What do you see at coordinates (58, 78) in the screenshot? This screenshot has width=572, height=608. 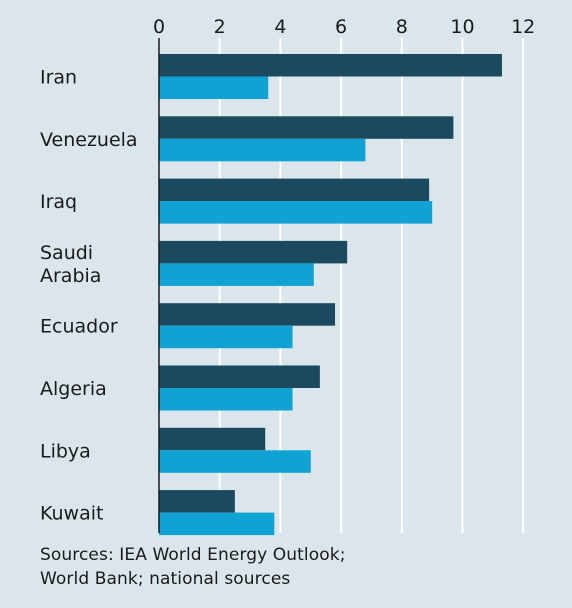 I see `category-label: Iran` at bounding box center [58, 78].